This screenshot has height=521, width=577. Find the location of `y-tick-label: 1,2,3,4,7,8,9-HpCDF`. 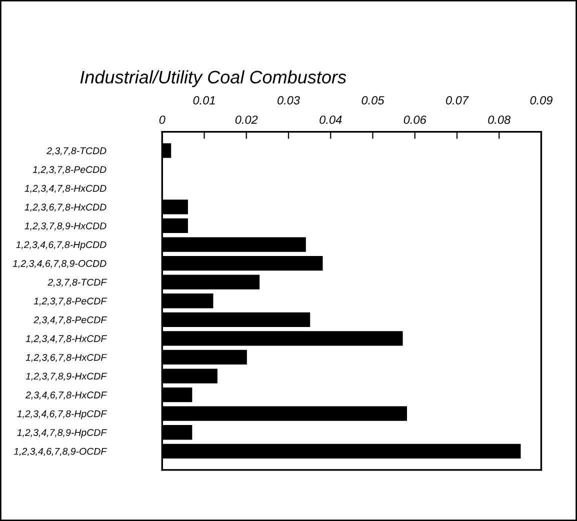

y-tick-label: 1,2,3,4,7,8,9-HpCDF is located at coordinates (62, 433).